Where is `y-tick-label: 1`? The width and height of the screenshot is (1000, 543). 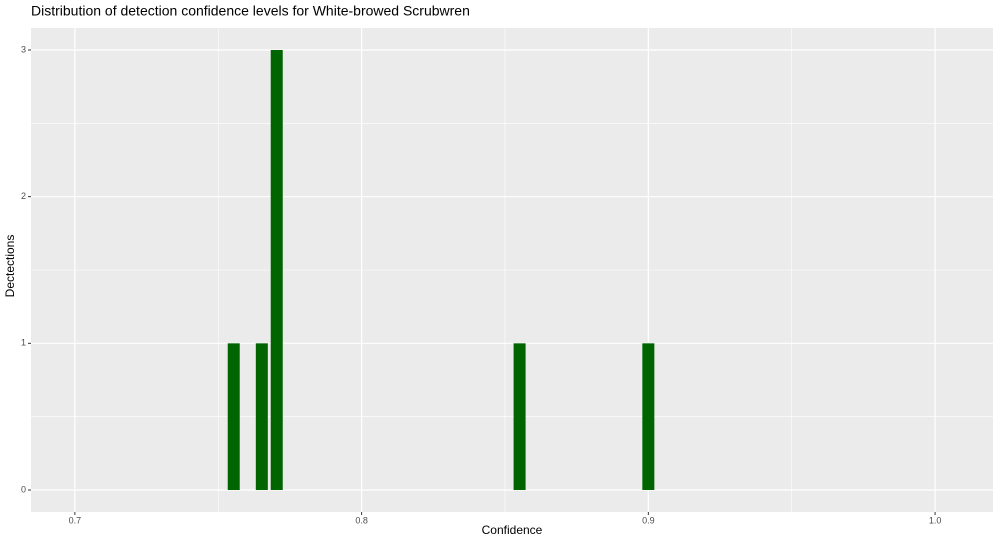
y-tick-label: 1 is located at coordinates (23, 343).